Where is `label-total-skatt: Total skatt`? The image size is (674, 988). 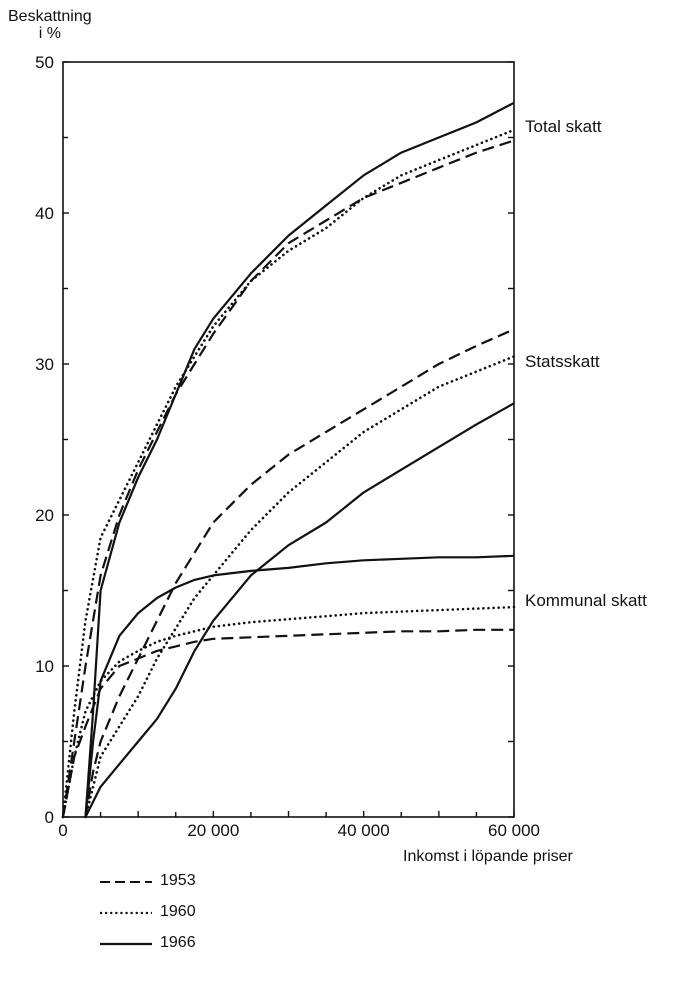 label-total-skatt: Total skatt is located at coordinates (563, 126).